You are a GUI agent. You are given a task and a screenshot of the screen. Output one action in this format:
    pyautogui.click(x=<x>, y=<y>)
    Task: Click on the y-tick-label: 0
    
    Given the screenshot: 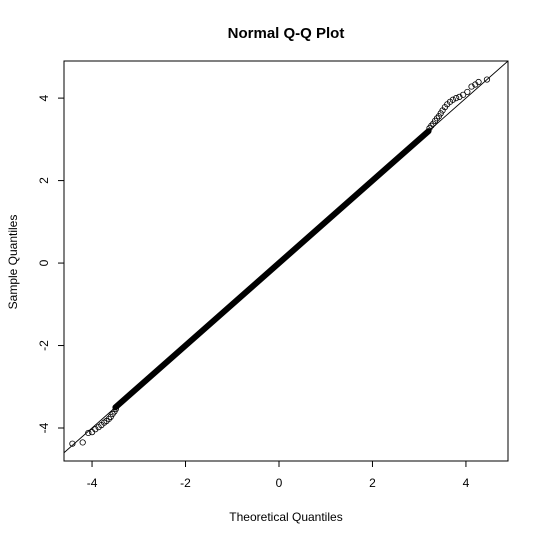 What is the action you would take?
    pyautogui.click(x=44, y=262)
    